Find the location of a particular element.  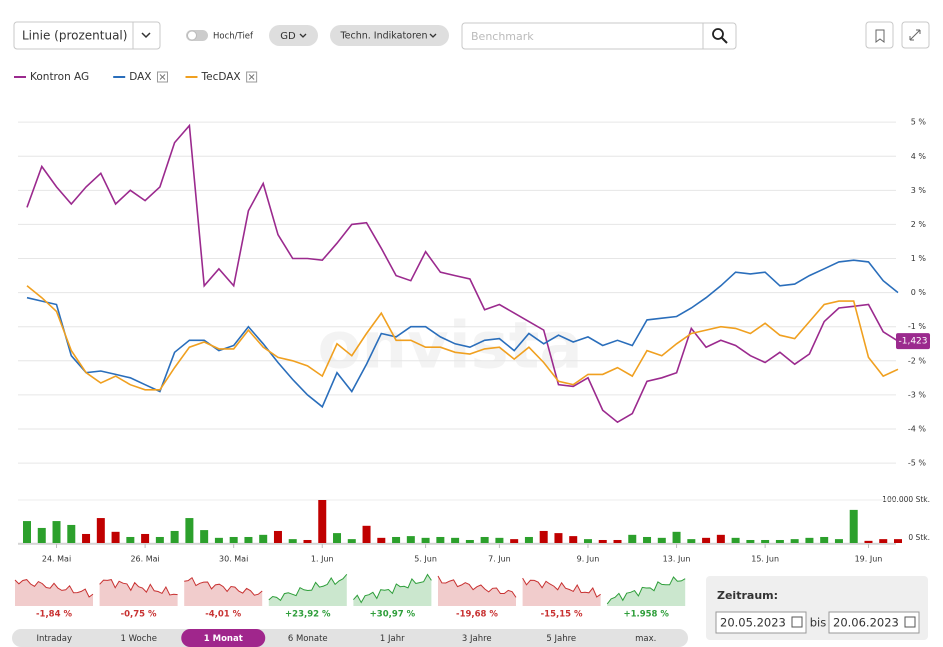

legend-label: Kontron AG is located at coordinates (59, 77).